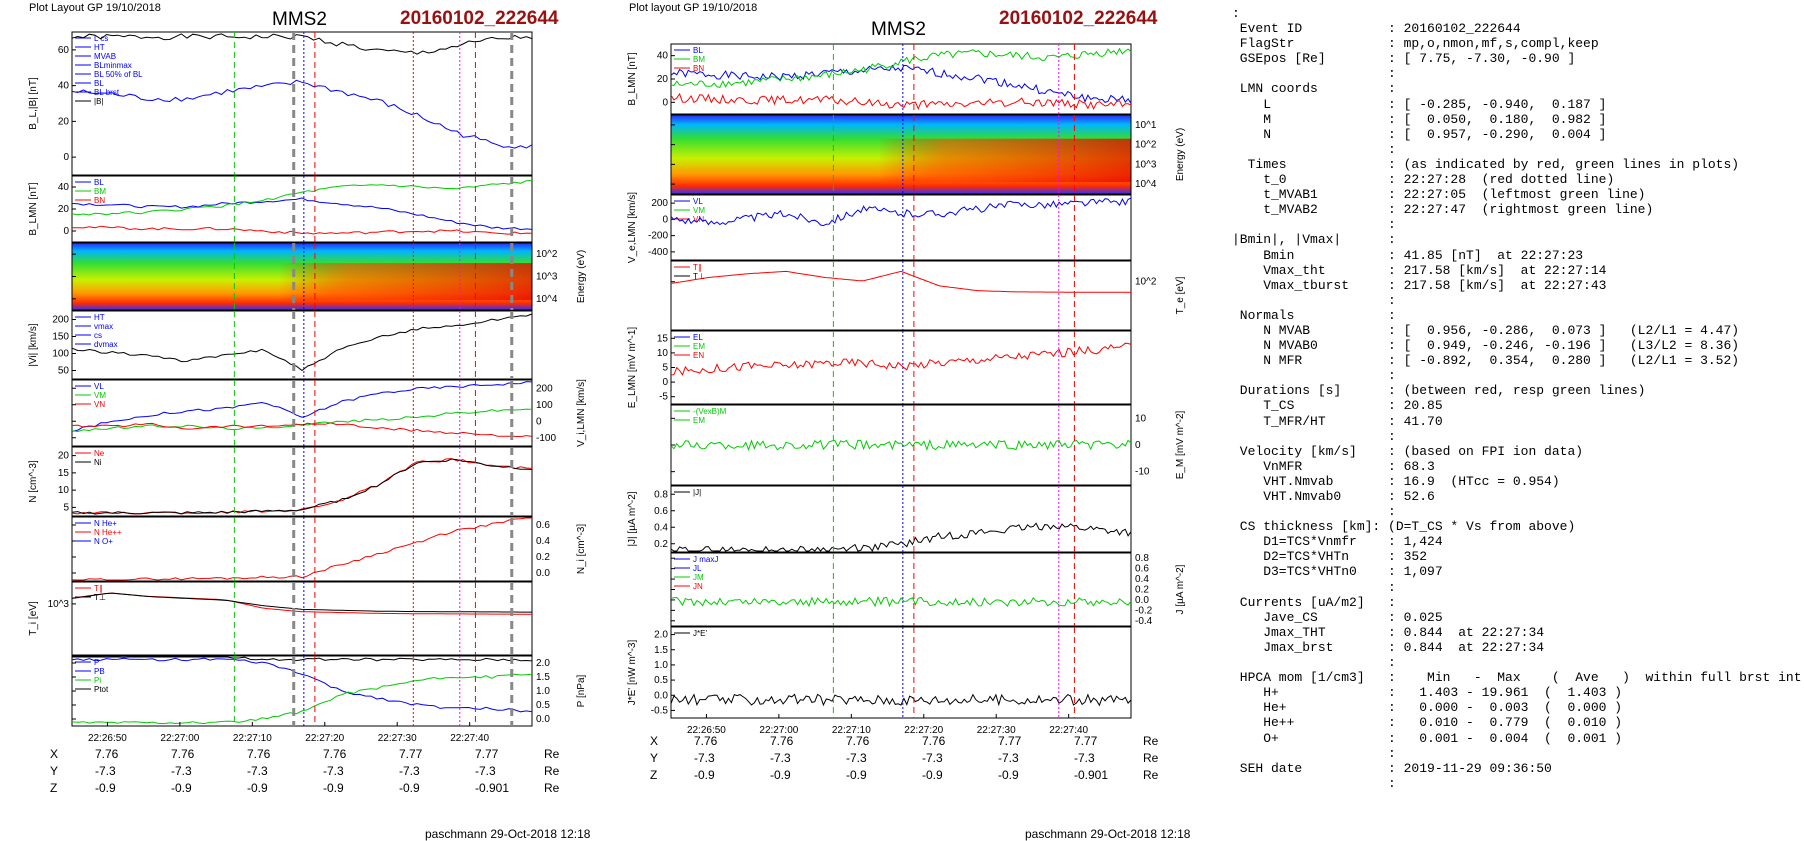 The height and width of the screenshot is (841, 1804). I want to click on series-ni, so click(302, 486).